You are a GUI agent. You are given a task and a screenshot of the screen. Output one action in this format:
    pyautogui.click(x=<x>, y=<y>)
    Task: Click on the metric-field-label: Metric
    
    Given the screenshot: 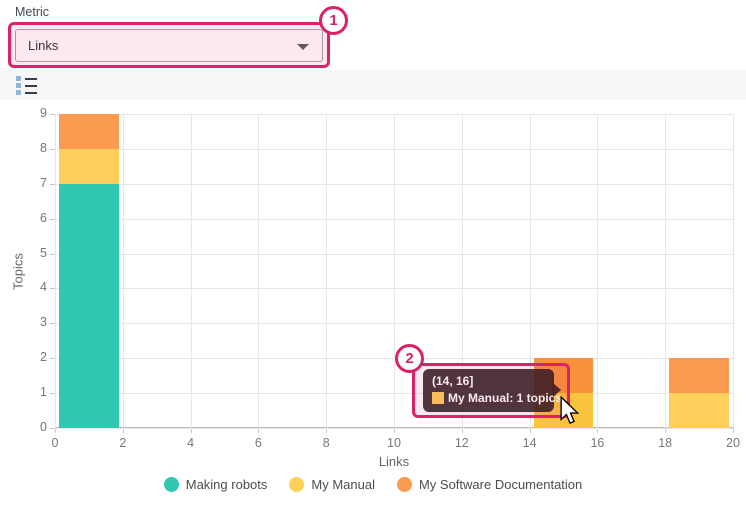 What is the action you would take?
    pyautogui.click(x=32, y=12)
    